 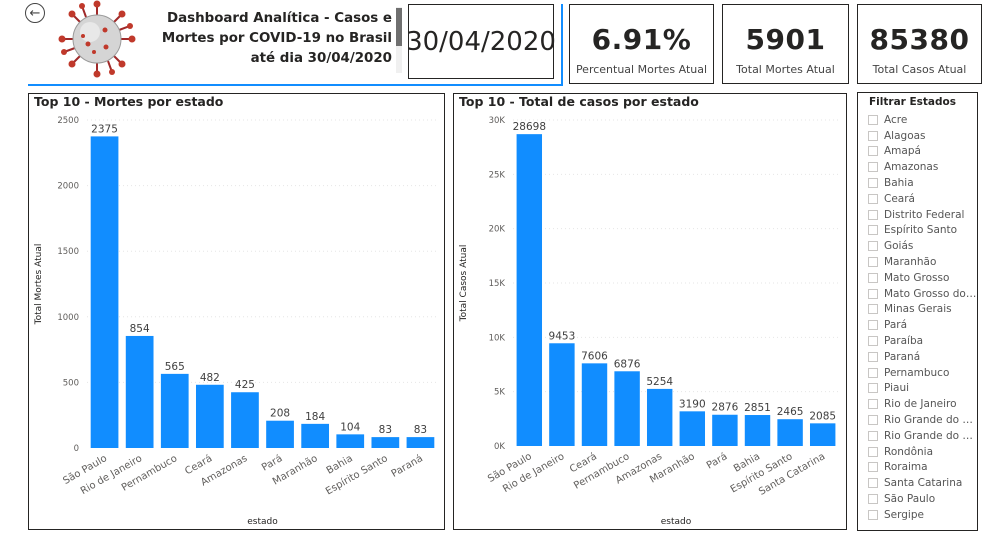 I want to click on title-scrollbar-thumb, so click(x=399, y=27).